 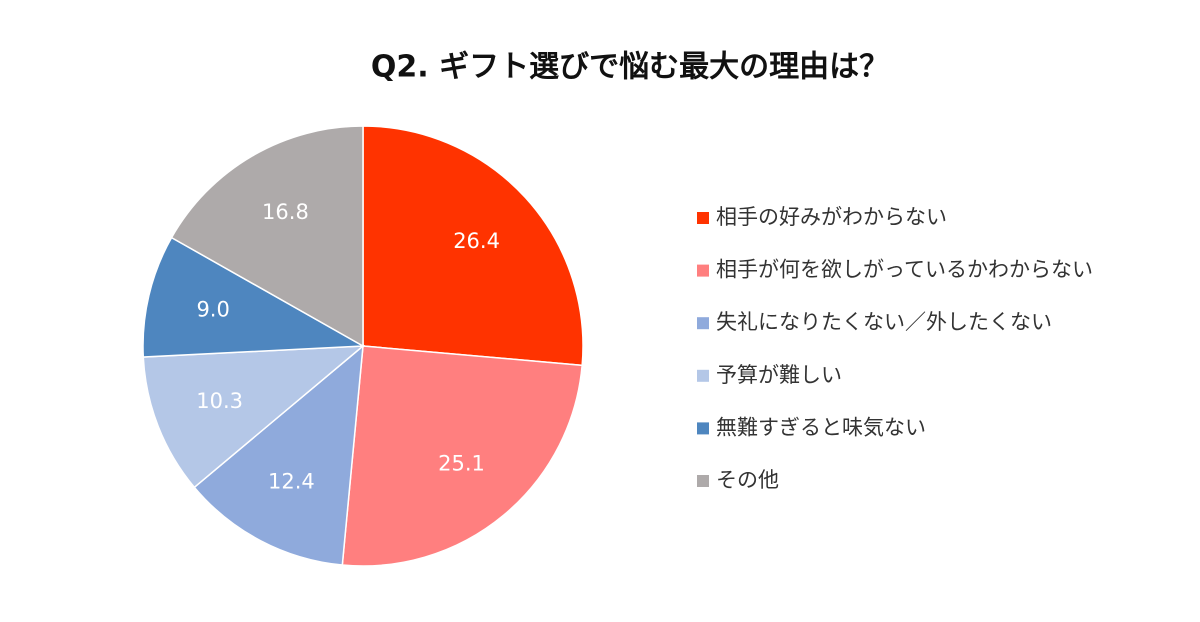 What do you see at coordinates (831, 217) in the screenshot?
I see `legend-label: 相手の好みがわからない` at bounding box center [831, 217].